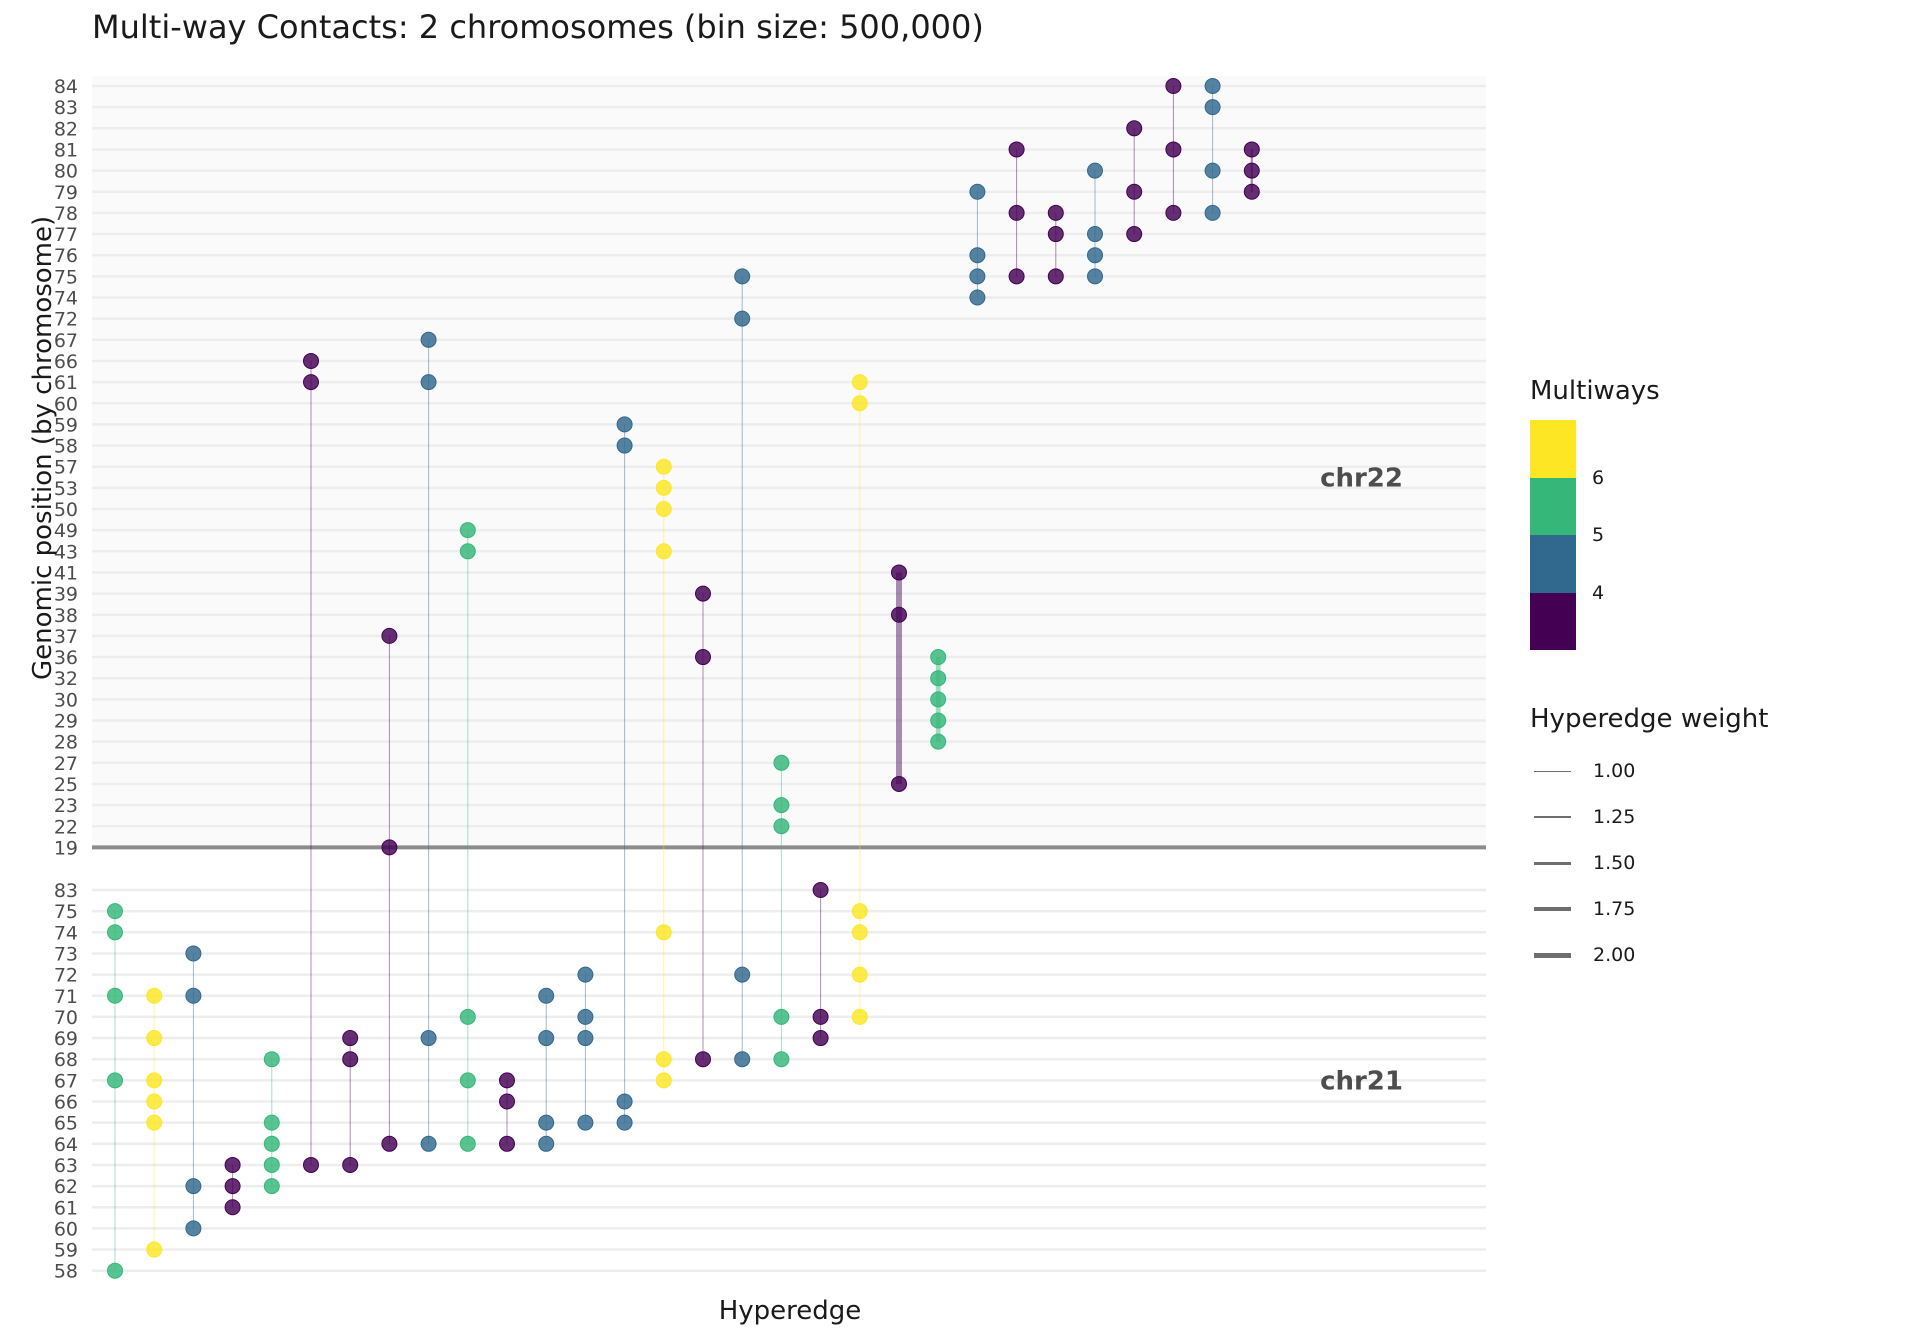 This screenshot has height=1344, width=1920. I want to click on y-tick-label: 61, so click(66, 383).